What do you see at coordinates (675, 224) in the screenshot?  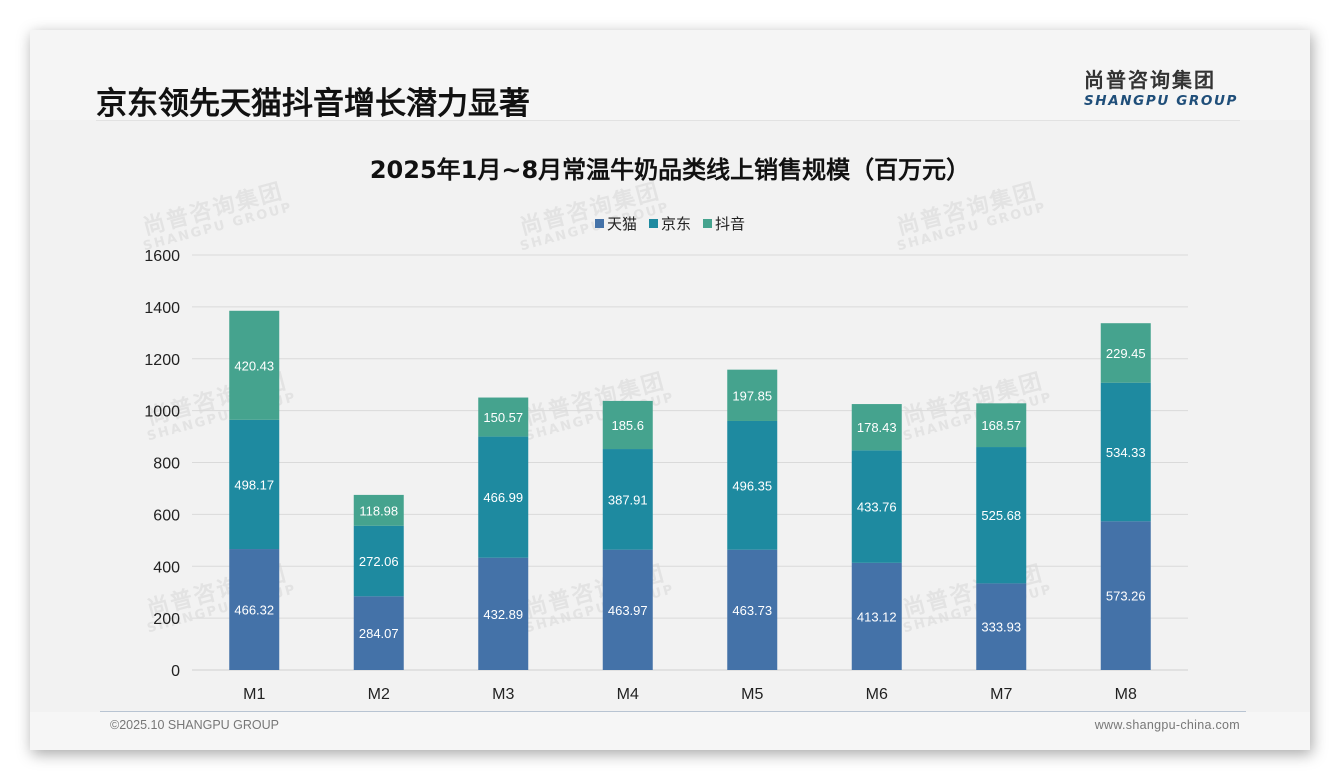 I see `legend-label: 京东` at bounding box center [675, 224].